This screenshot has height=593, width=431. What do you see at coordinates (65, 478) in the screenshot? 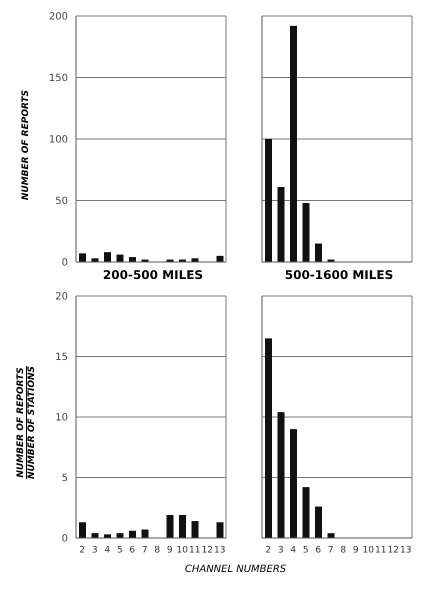
I see `y-tick-label: 5` at bounding box center [65, 478].